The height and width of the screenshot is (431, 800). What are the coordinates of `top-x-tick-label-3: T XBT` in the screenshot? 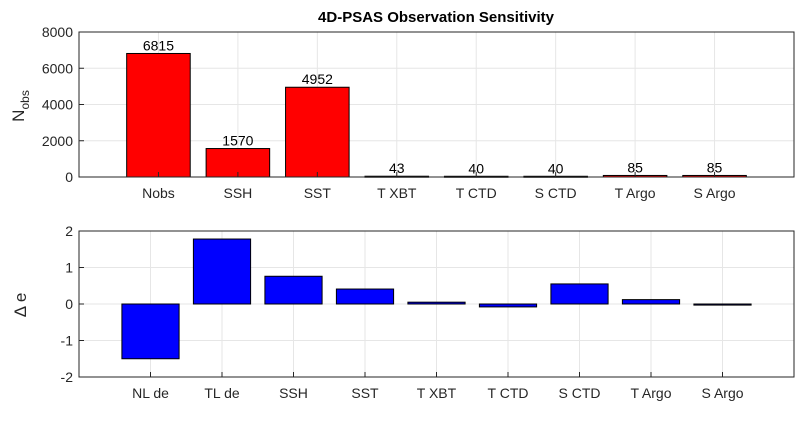 It's located at (397, 193).